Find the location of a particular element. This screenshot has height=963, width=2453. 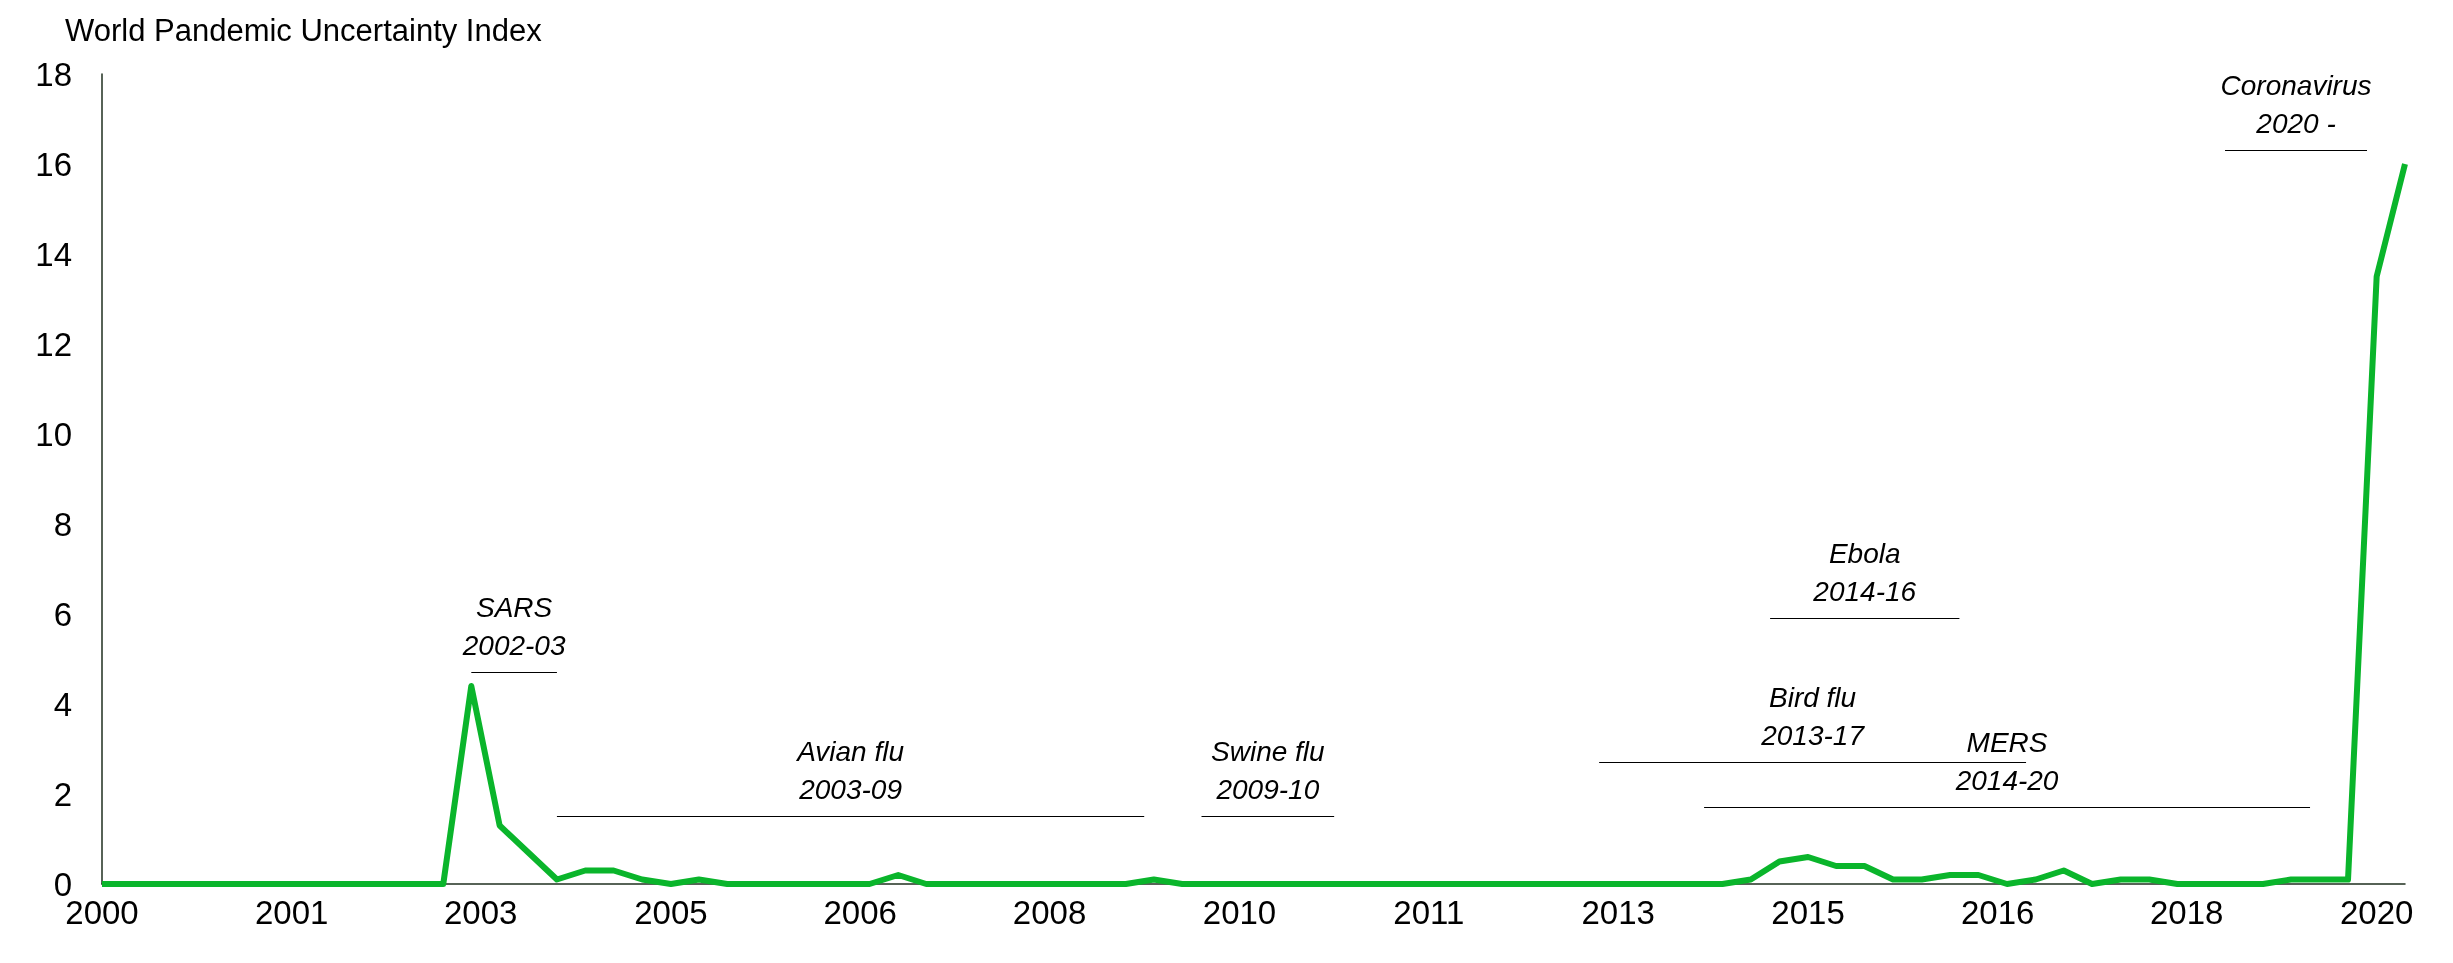

annotation: Bird flu 2013-17 is located at coordinates (1813, 716).